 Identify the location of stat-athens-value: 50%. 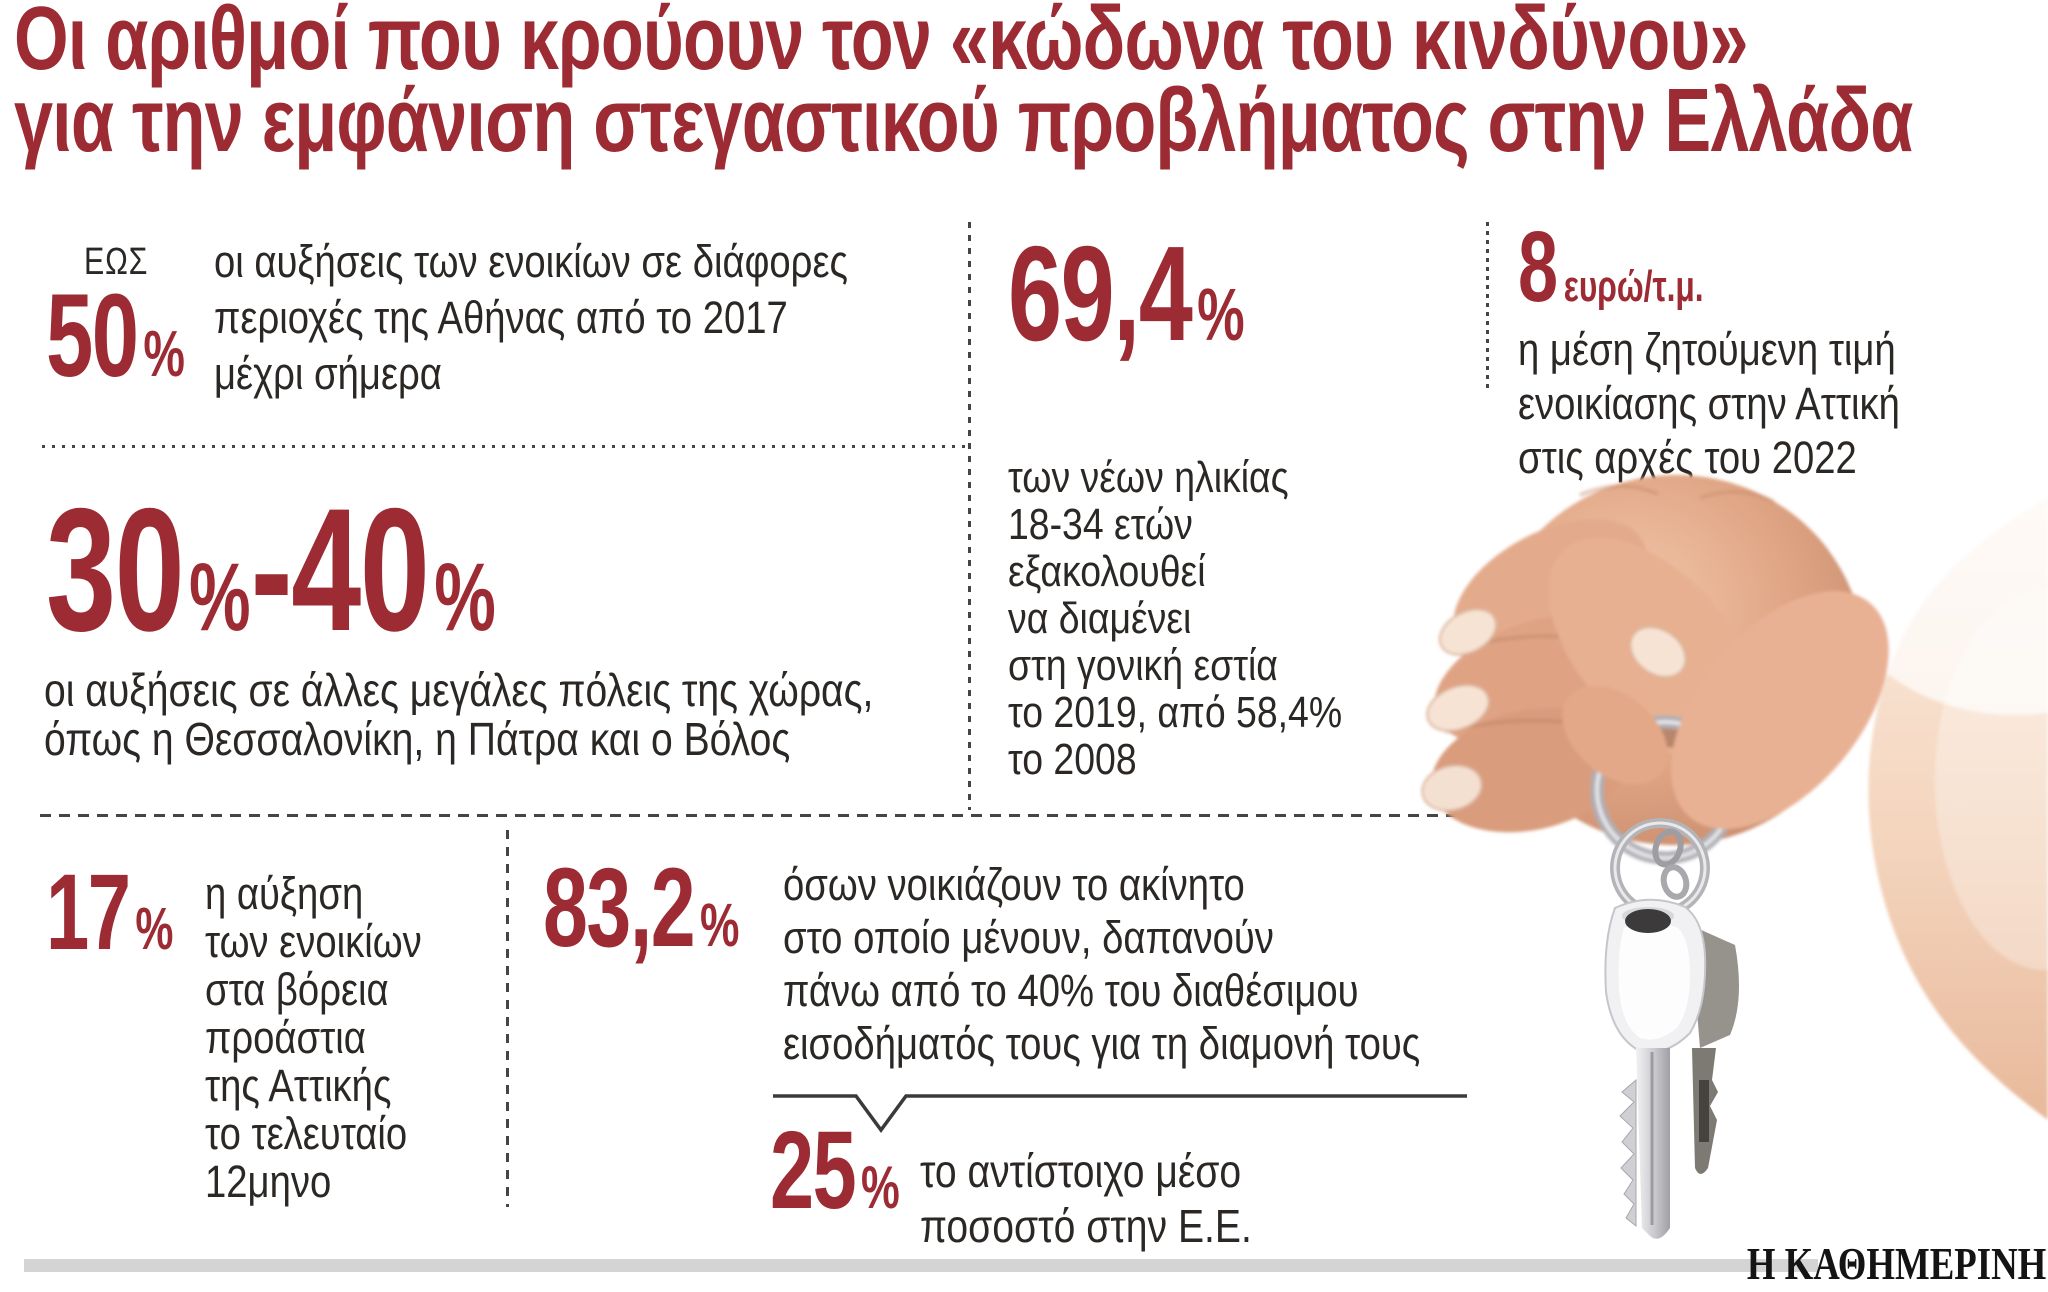
(115, 336).